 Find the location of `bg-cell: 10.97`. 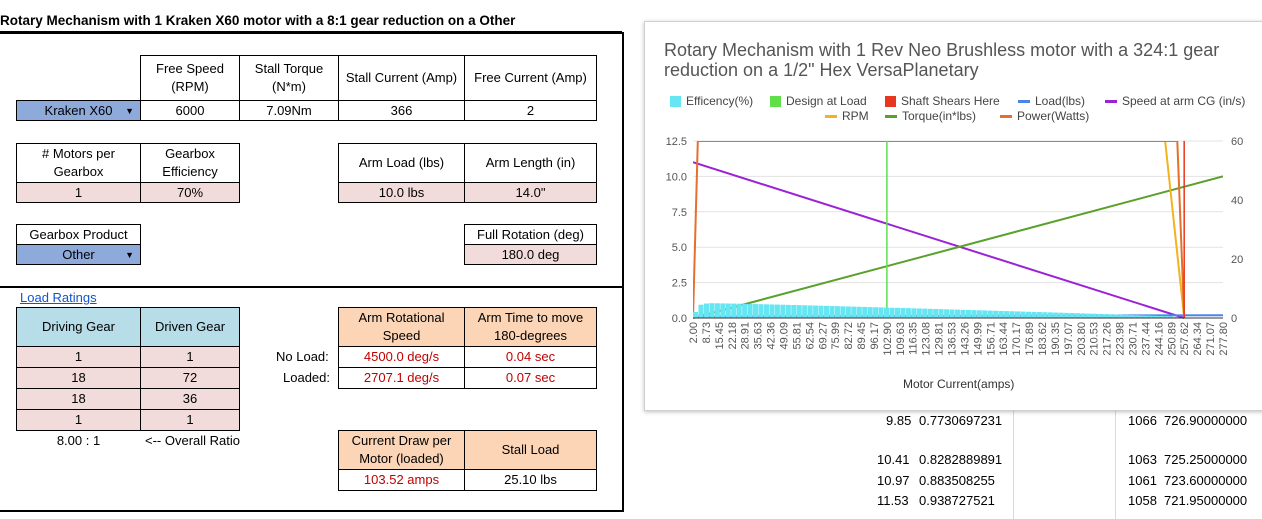

bg-cell: 10.97 is located at coordinates (893, 480).